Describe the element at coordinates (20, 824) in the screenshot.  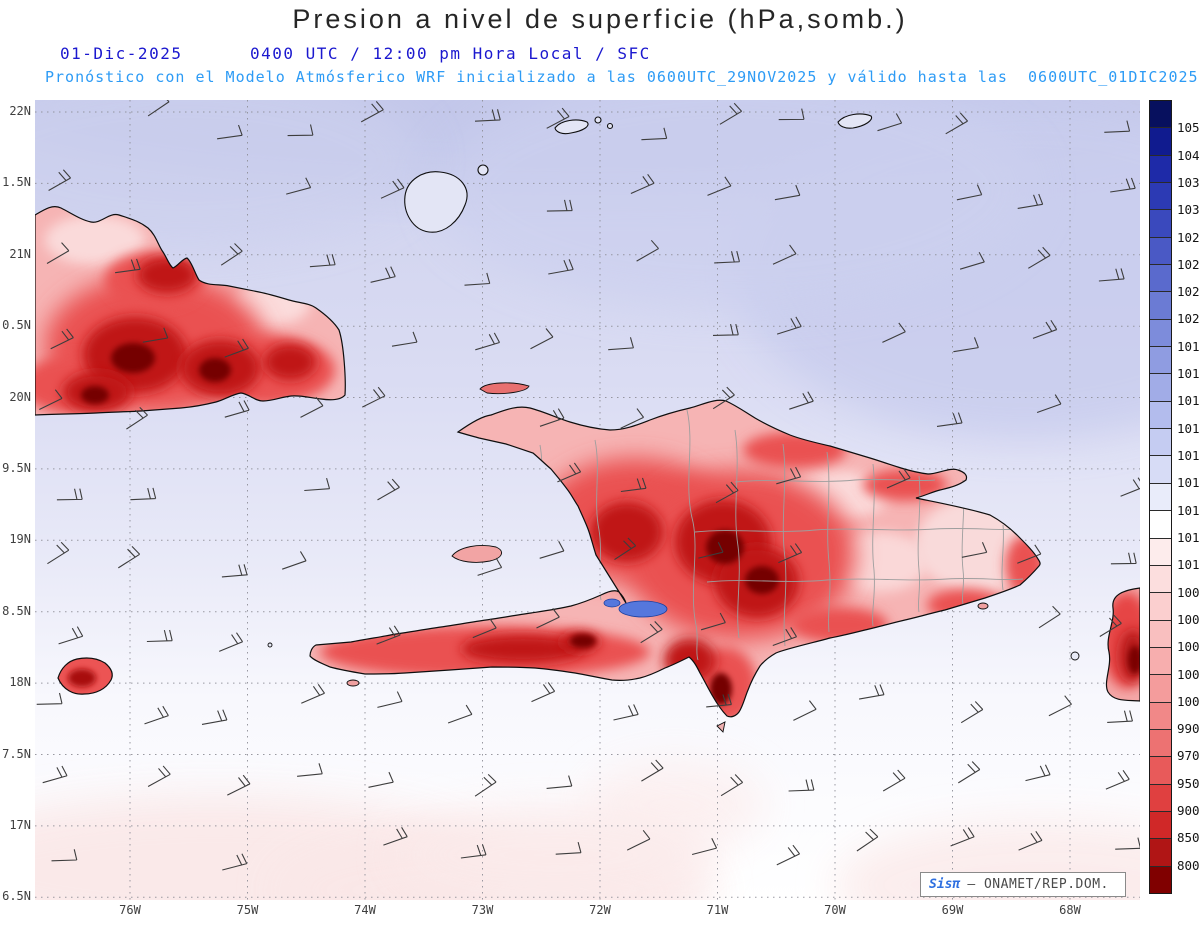
I see `lat-axis-label: 17N` at that location.